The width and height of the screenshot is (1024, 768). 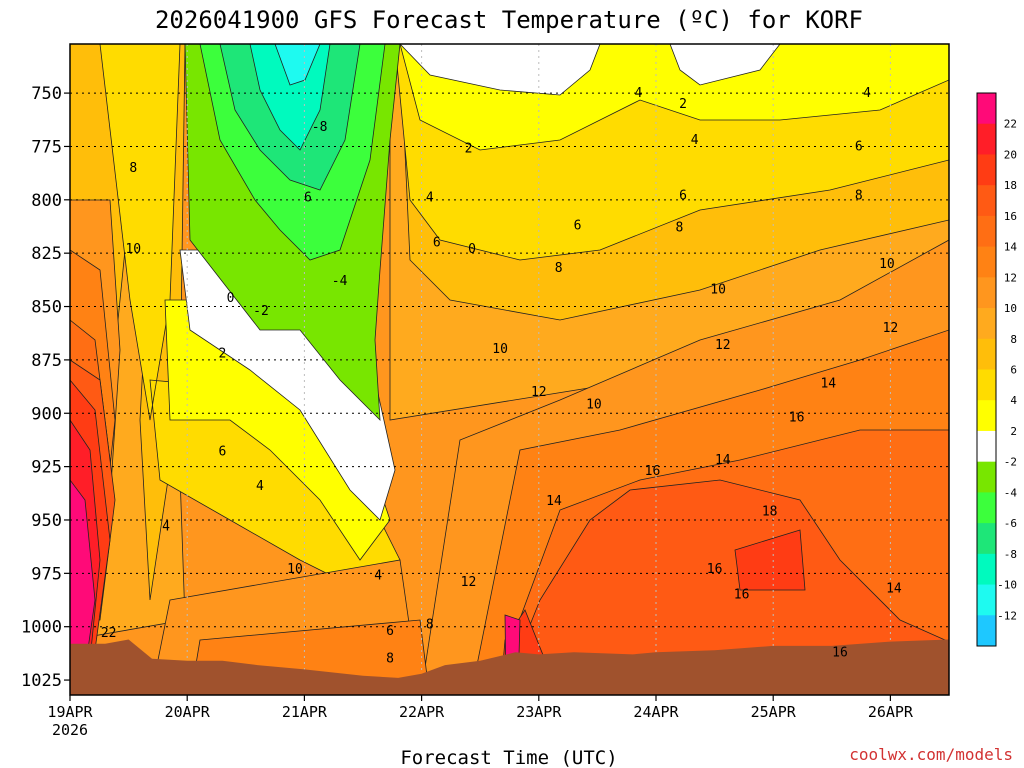 What do you see at coordinates (1010, 554) in the screenshot?
I see `colorbar-label: -8` at bounding box center [1010, 554].